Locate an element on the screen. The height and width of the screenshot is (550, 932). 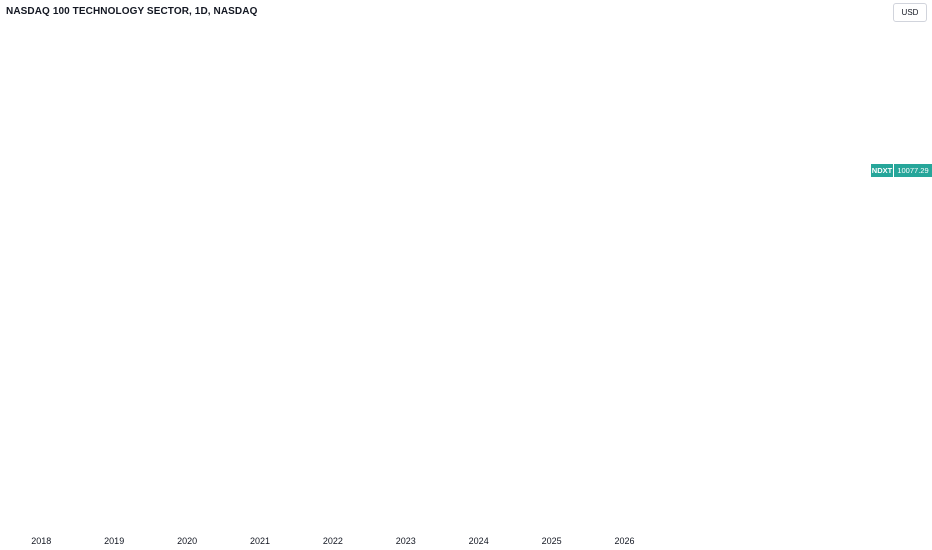
currency-button: USD is located at coordinates (910, 12).